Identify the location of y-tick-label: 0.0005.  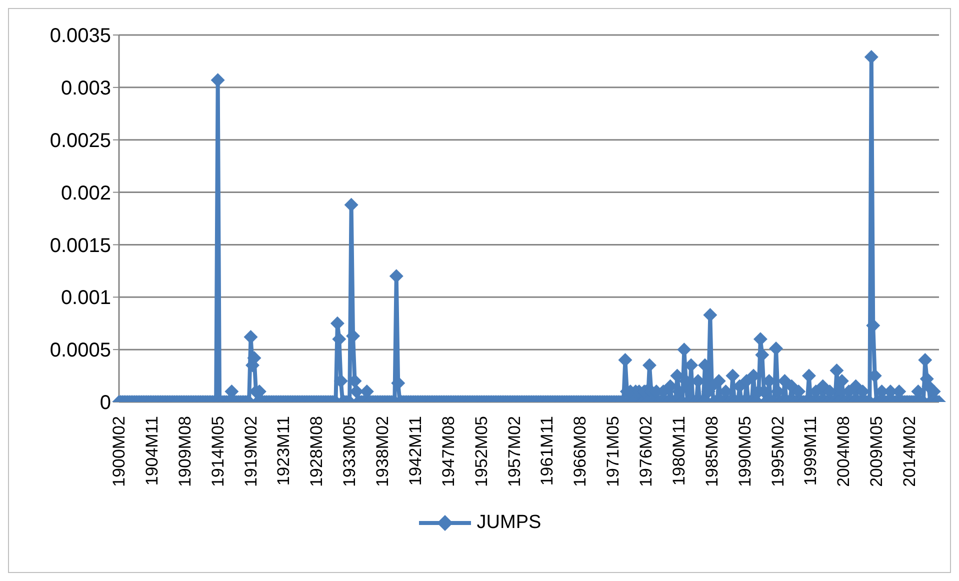
(80, 351).